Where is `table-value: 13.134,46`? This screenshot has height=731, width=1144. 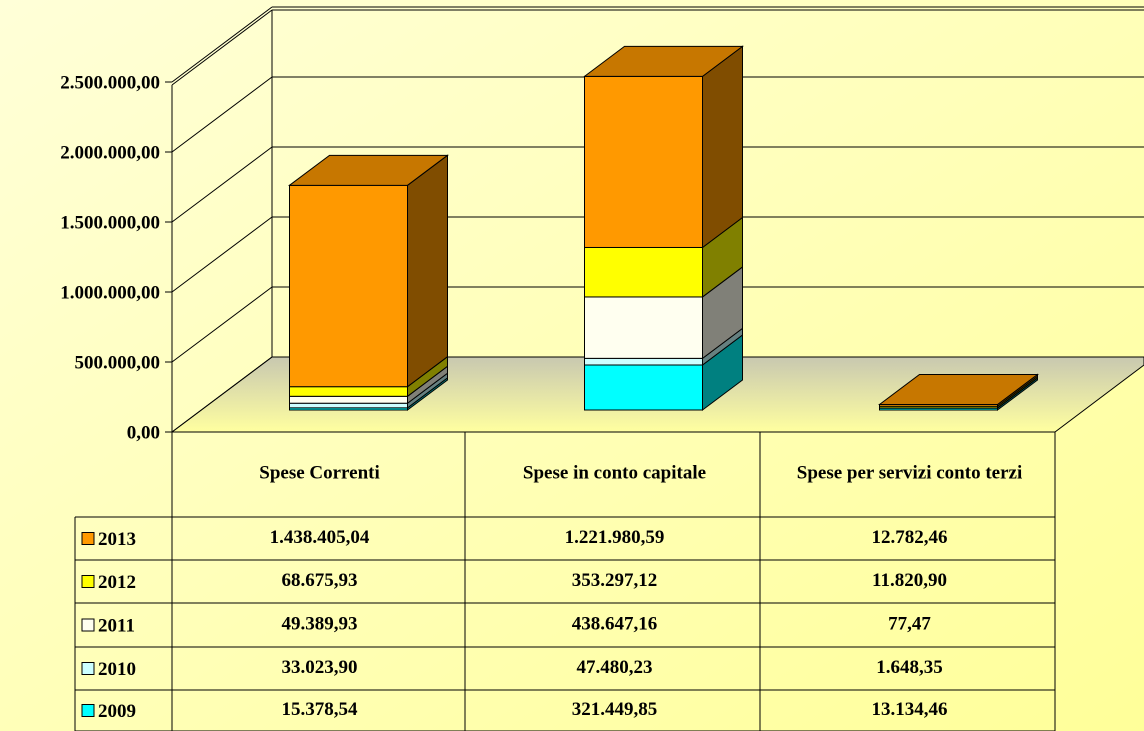
table-value: 13.134,46 is located at coordinates (910, 709).